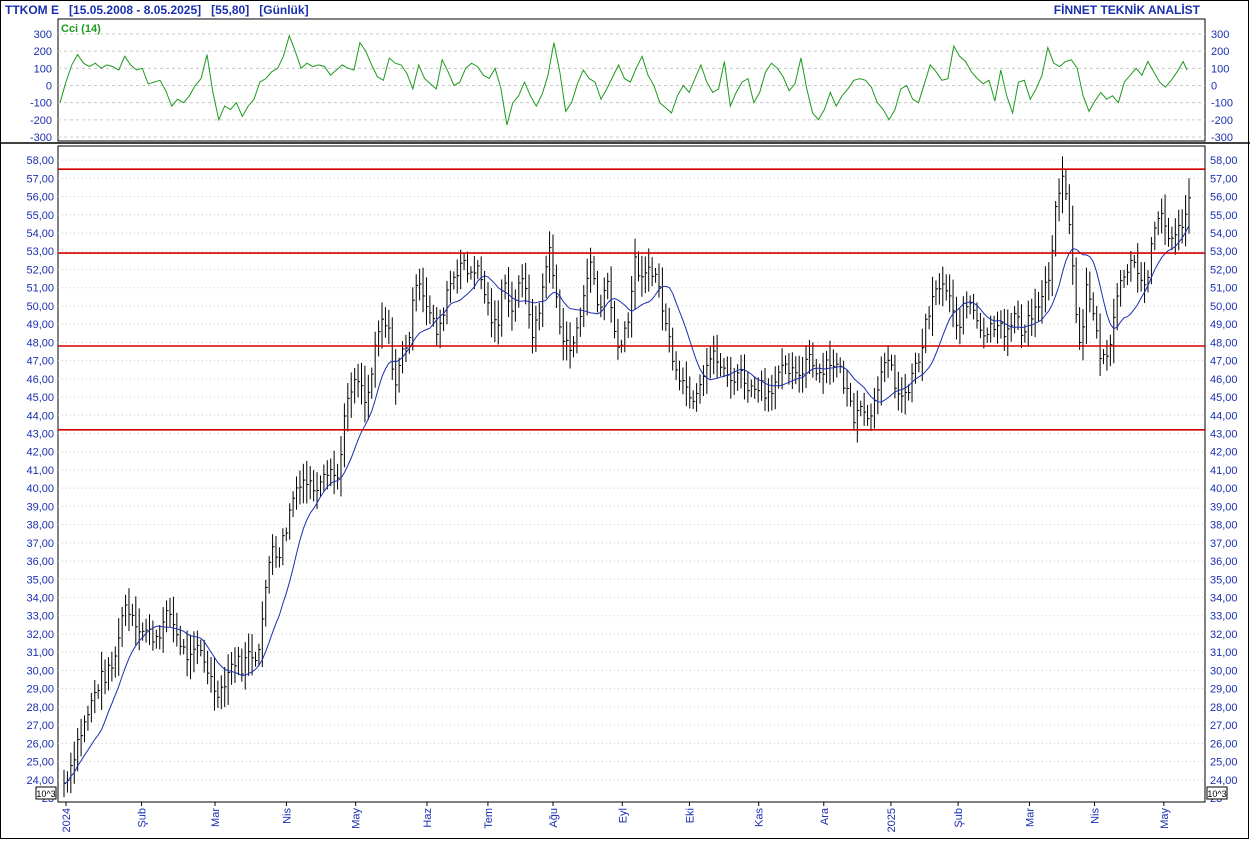 The width and height of the screenshot is (1251, 845). I want to click on x-month-label: 2025, so click(892, 820).